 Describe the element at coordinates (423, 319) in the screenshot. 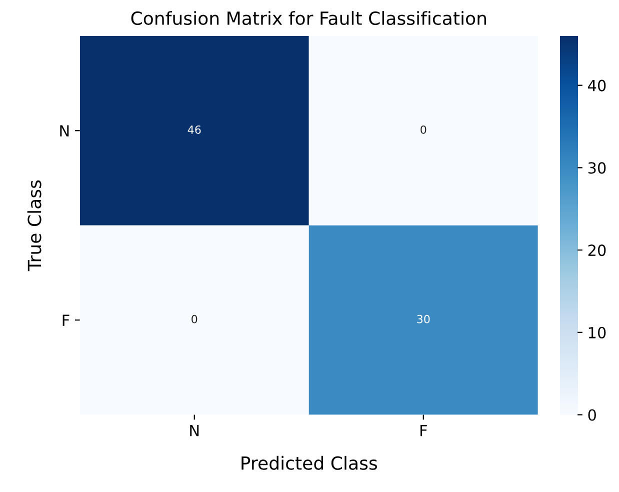

I see `data-label: 30` at that location.